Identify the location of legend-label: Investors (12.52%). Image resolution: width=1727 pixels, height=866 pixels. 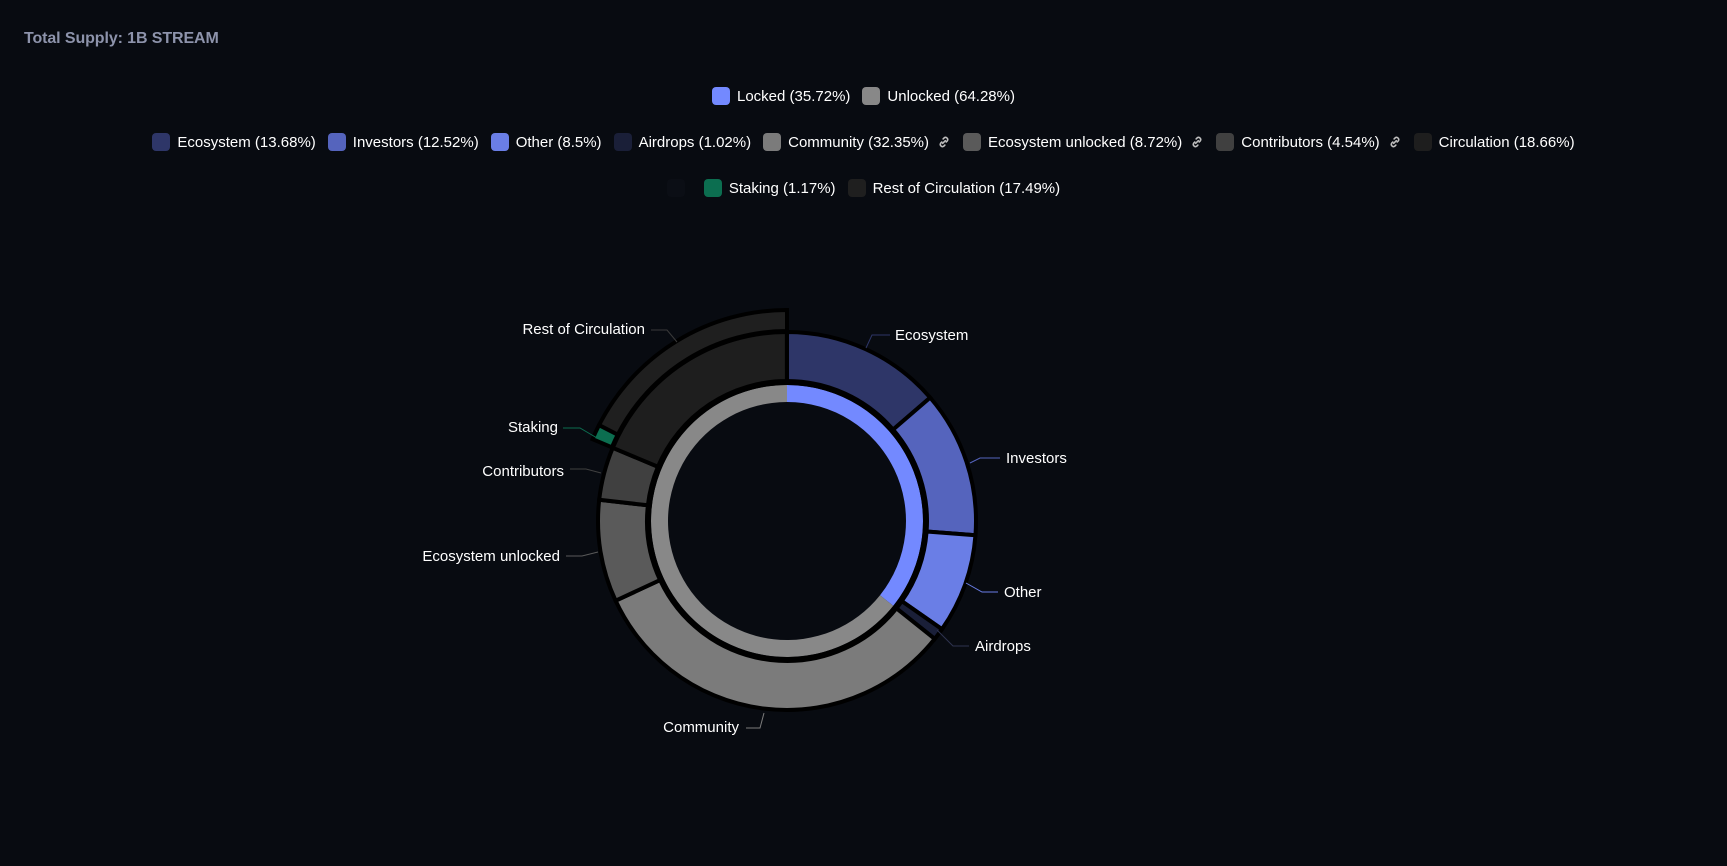
(415, 142).